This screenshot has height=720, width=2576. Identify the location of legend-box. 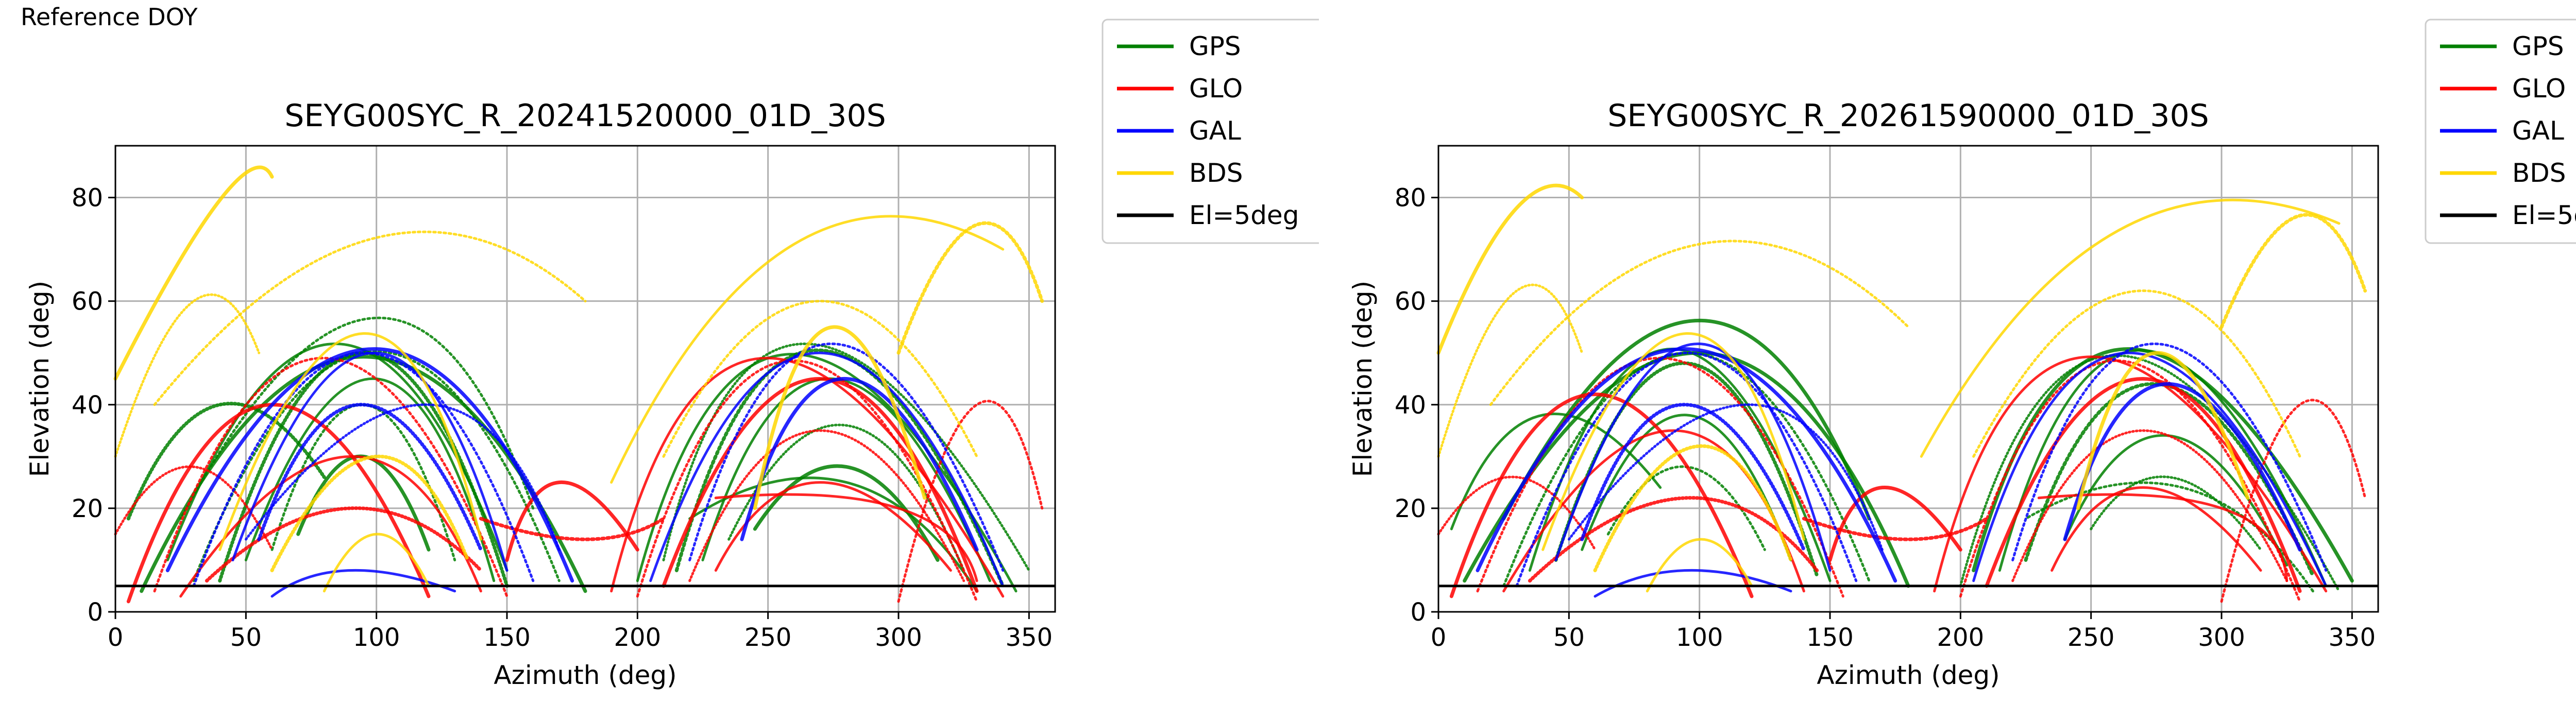
(2500, 131).